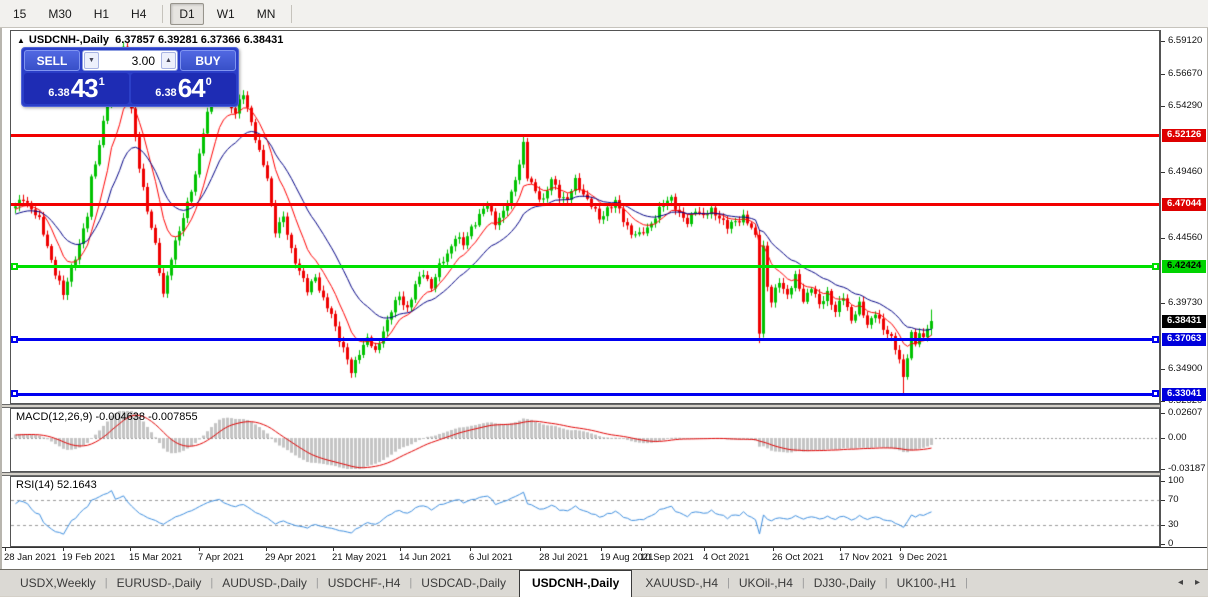 This screenshot has width=1208, height=597. What do you see at coordinates (130, 77) in the screenshot?
I see `one-click-trading-panel: SELL ▼ ▲ BUY 6.38 43 1 6.38 64 0` at bounding box center [130, 77].